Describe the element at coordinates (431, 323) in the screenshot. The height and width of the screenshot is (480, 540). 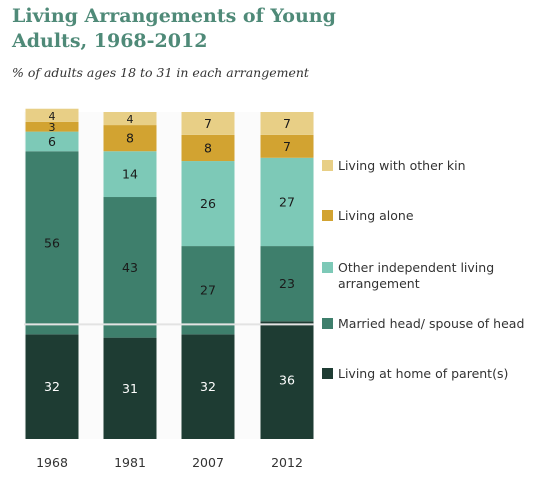
I see `legend-label-married: Married head/ spouse of head` at that location.